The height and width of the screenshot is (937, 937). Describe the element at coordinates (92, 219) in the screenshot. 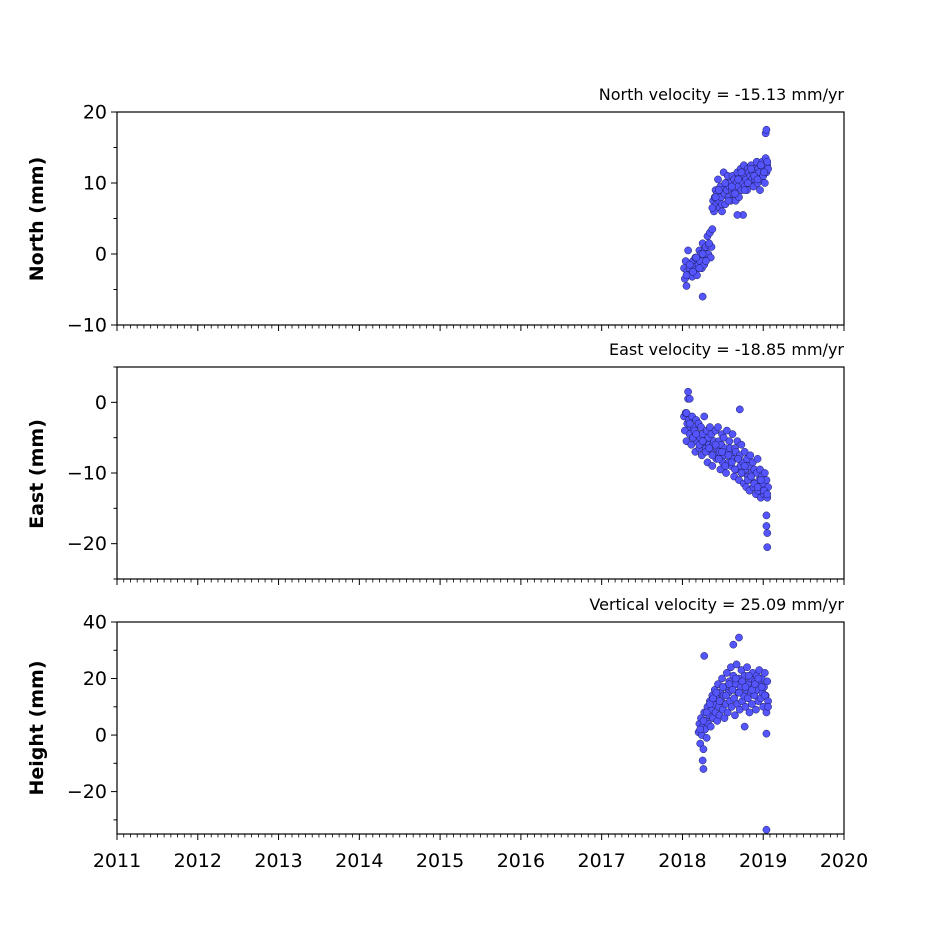

I see `north-y-ticks: −10 0 10 20` at that location.